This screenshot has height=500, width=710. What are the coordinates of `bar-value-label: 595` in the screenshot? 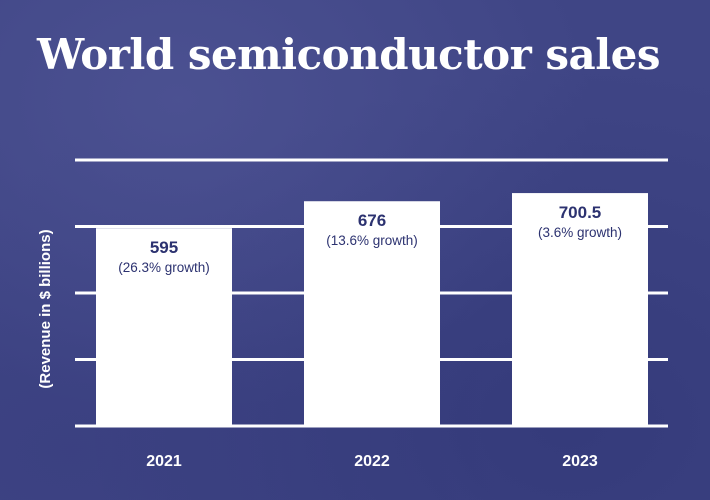 It's located at (164, 247).